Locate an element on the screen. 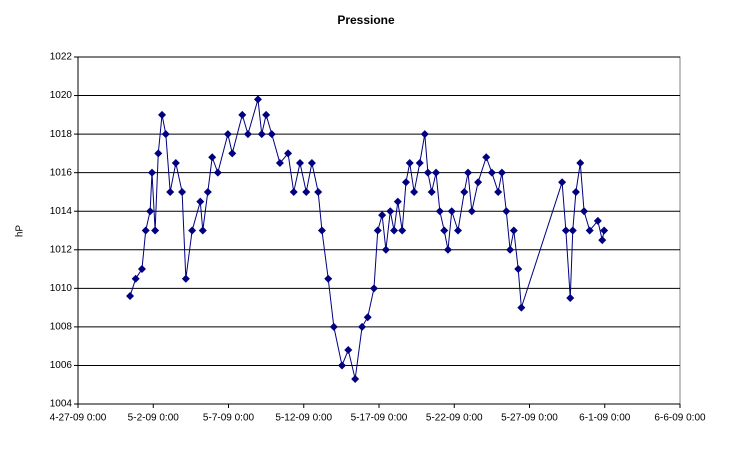  y-tick-label: 1022 is located at coordinates (61, 57).